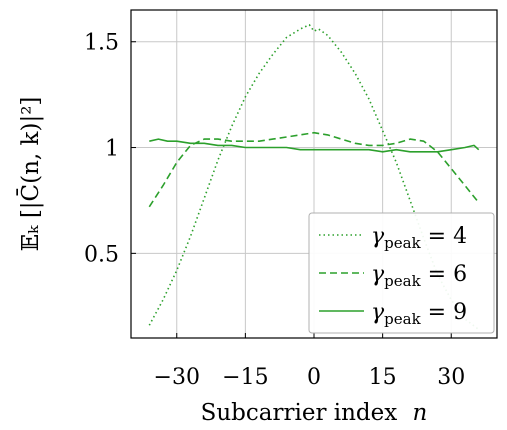  I want to click on y-tick-label: 1, so click(112, 149).